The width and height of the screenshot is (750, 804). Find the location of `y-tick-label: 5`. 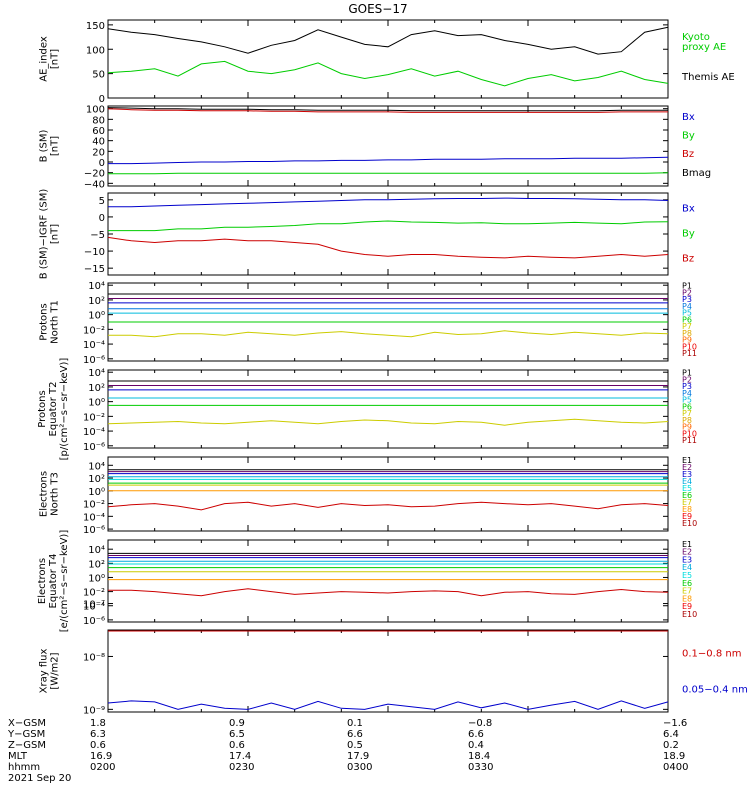

y-tick-label: 5 is located at coordinates (102, 201).